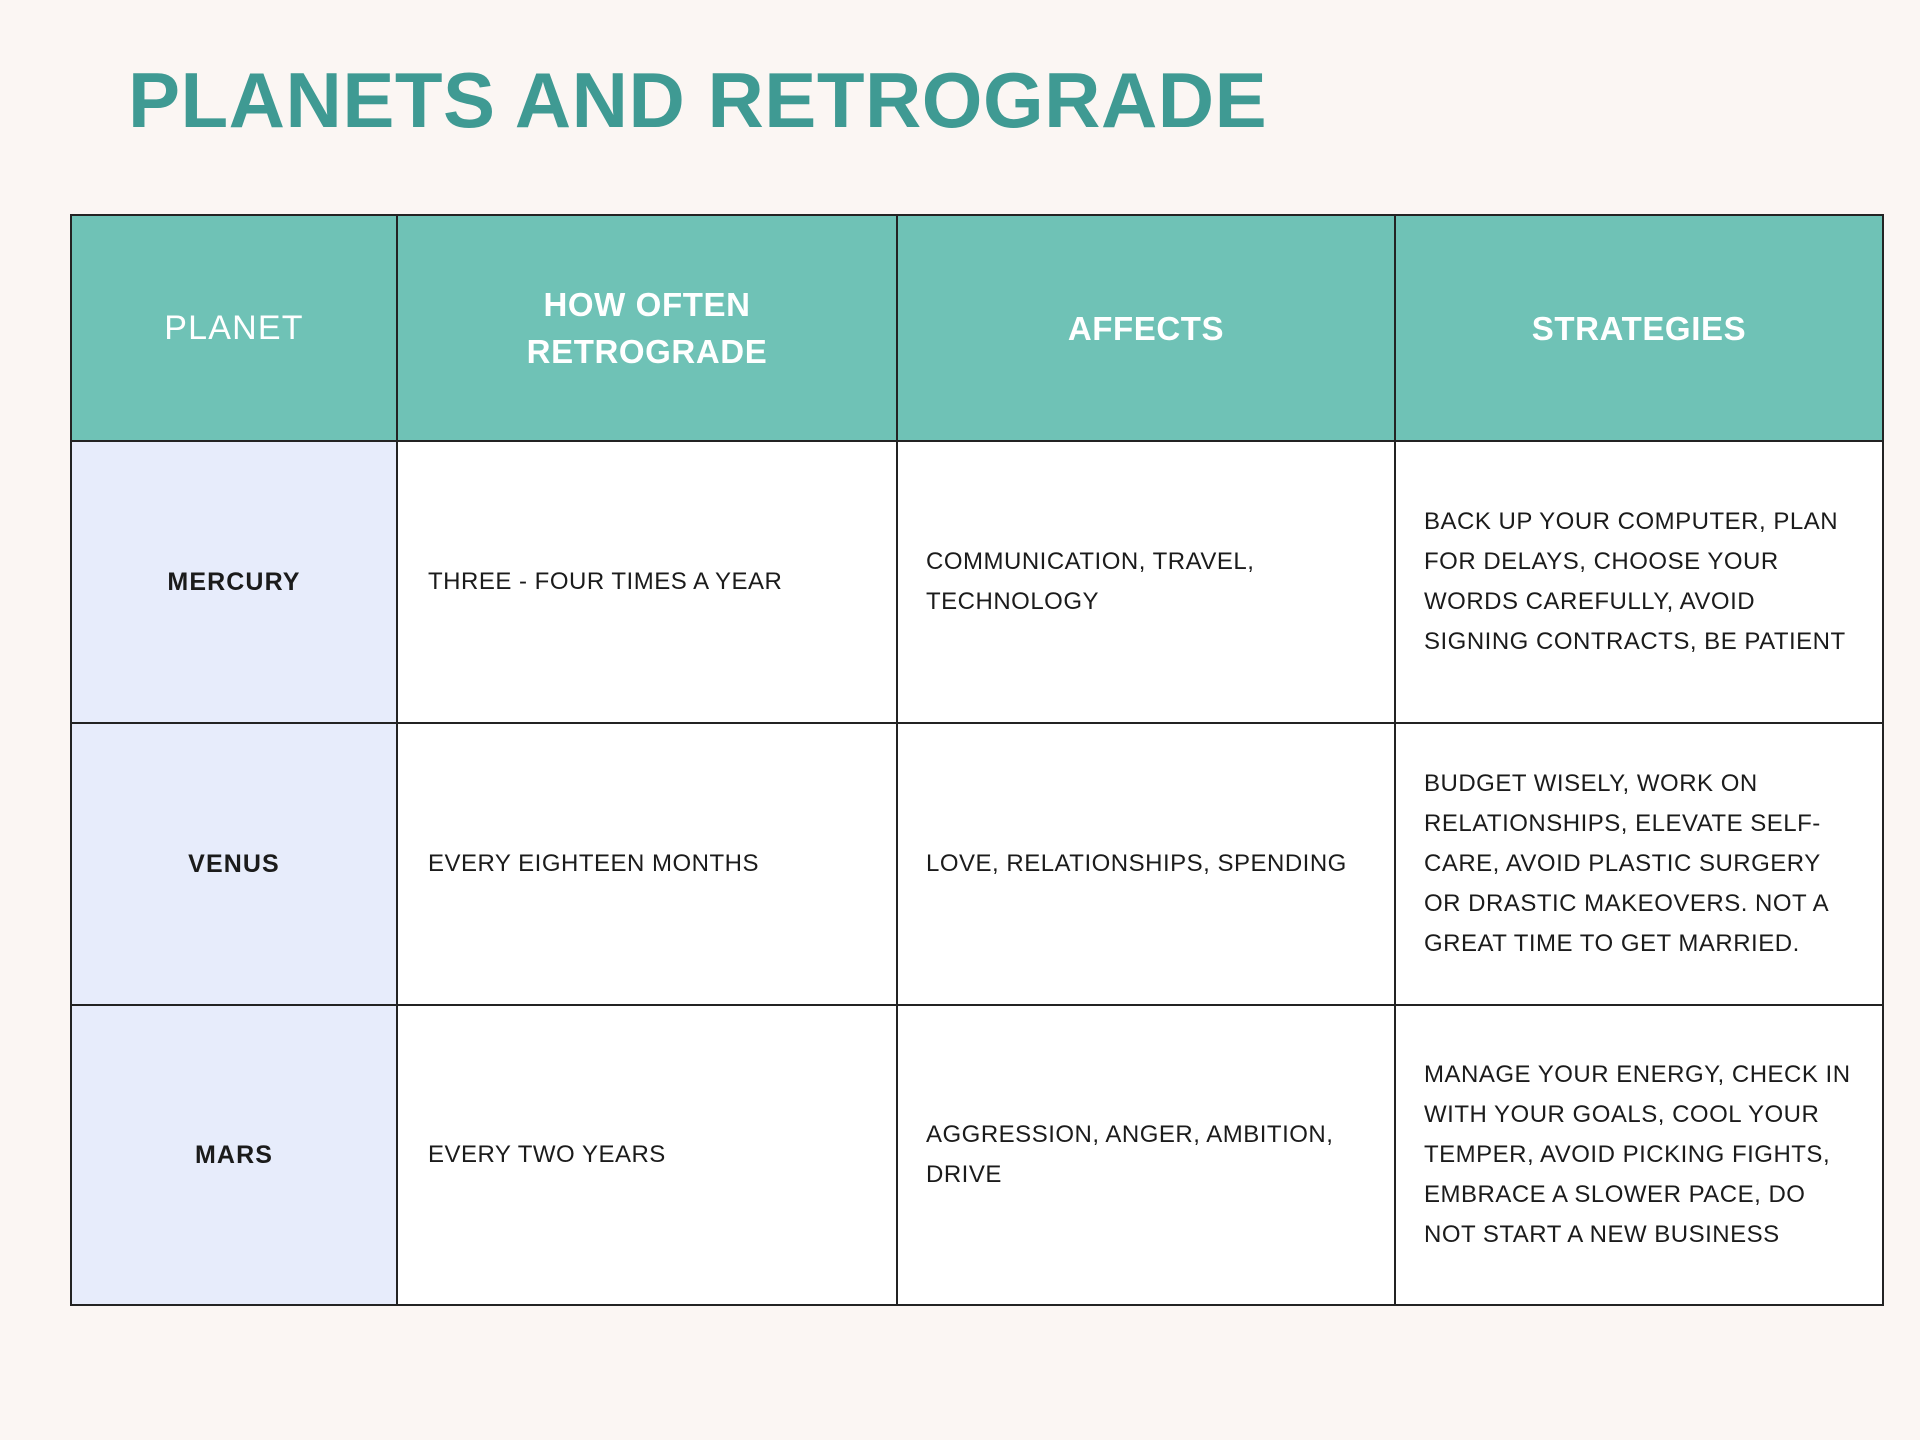 The width and height of the screenshot is (1920, 1440). I want to click on cell-frequency-mars: EVERY TWO YEARS, so click(647, 1155).